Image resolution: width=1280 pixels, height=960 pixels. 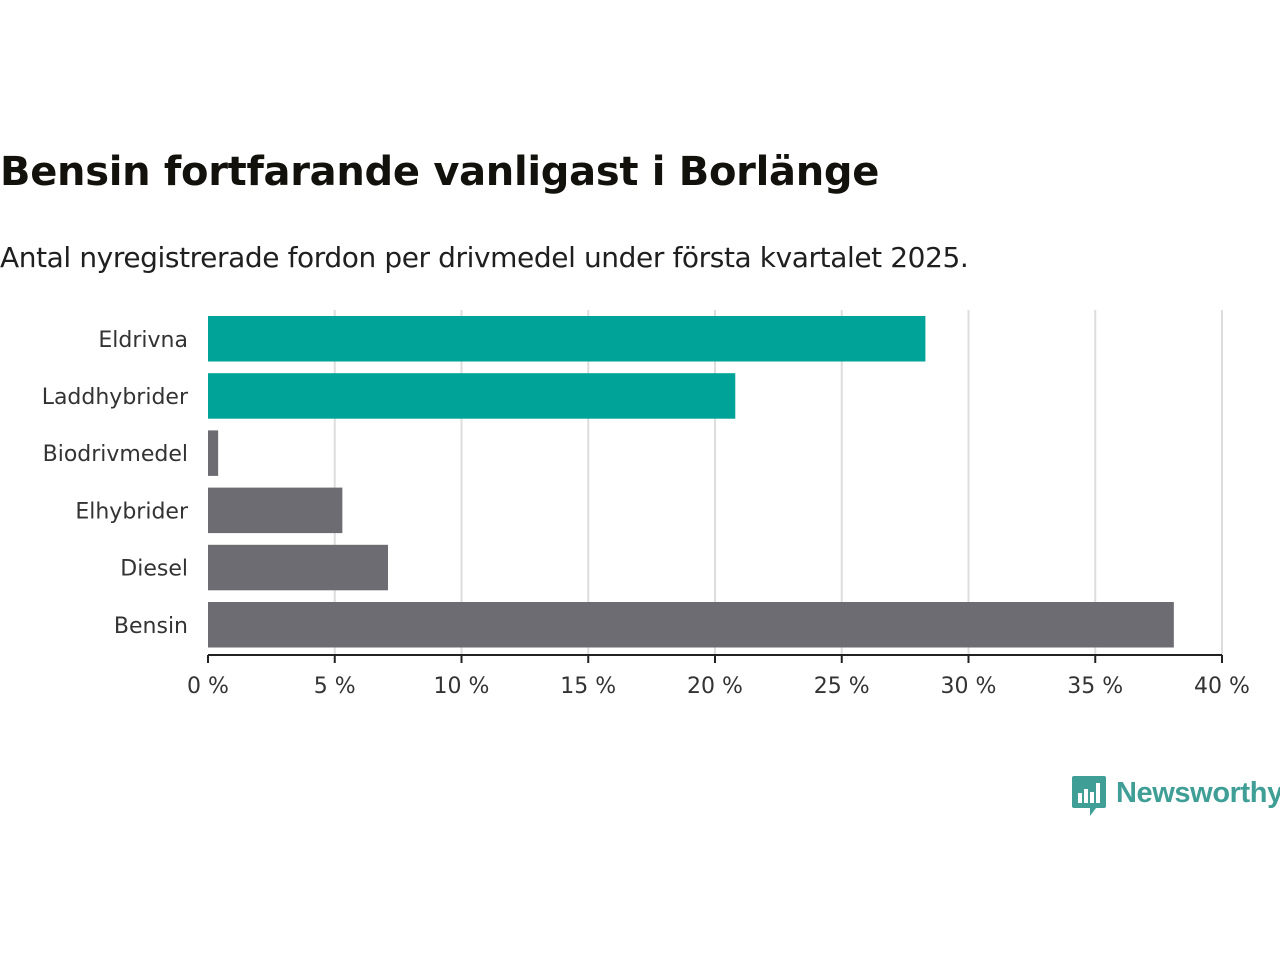 What do you see at coordinates (1198, 793) in the screenshot?
I see `brand-name: Newsworthy` at bounding box center [1198, 793].